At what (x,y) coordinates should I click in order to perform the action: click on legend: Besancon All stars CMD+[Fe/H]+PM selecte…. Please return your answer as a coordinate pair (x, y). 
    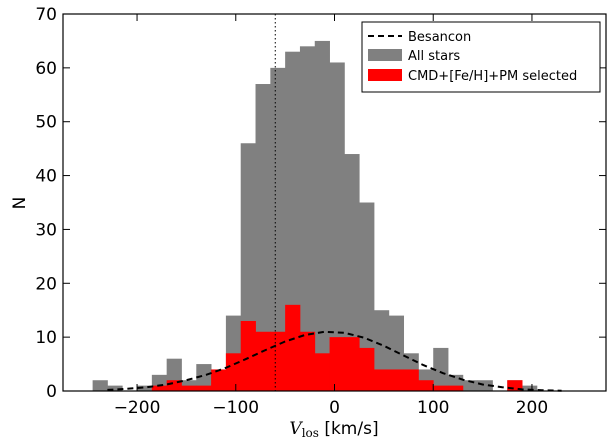
    Looking at the image, I should click on (481, 57).